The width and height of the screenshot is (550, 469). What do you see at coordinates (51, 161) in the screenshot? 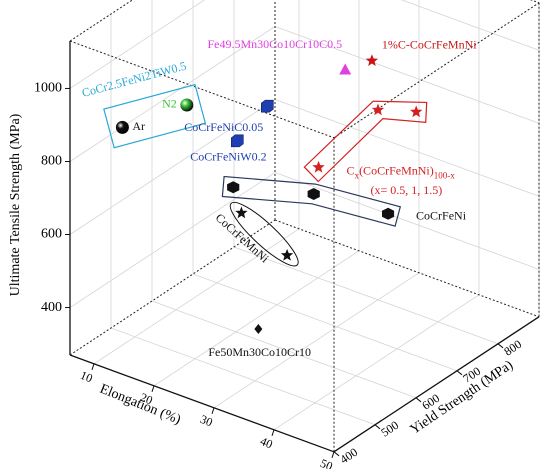
I see `z-tick-label: 800` at bounding box center [51, 161].